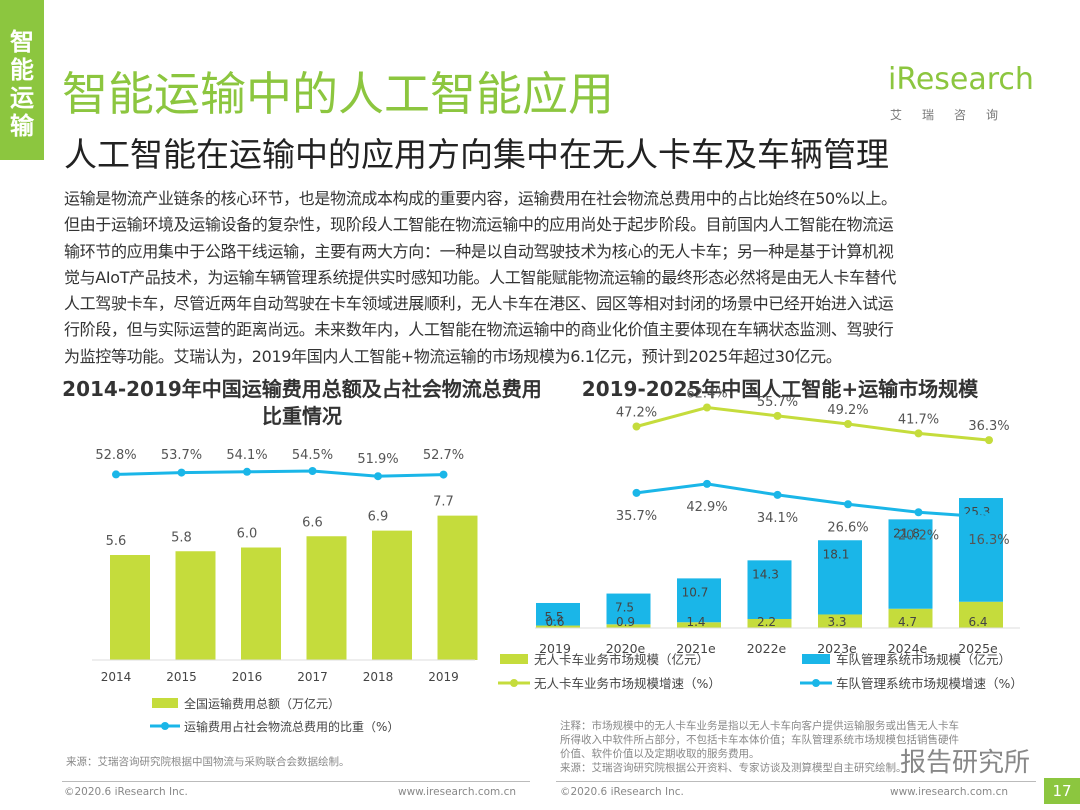 This screenshot has width=1080, height=810. What do you see at coordinates (759, 726) in the screenshot?
I see `note-line: 注释：市场规模中的无人卡车业务是指以无人卡车向客户提供运输服务或出售无人卡车` at bounding box center [759, 726].